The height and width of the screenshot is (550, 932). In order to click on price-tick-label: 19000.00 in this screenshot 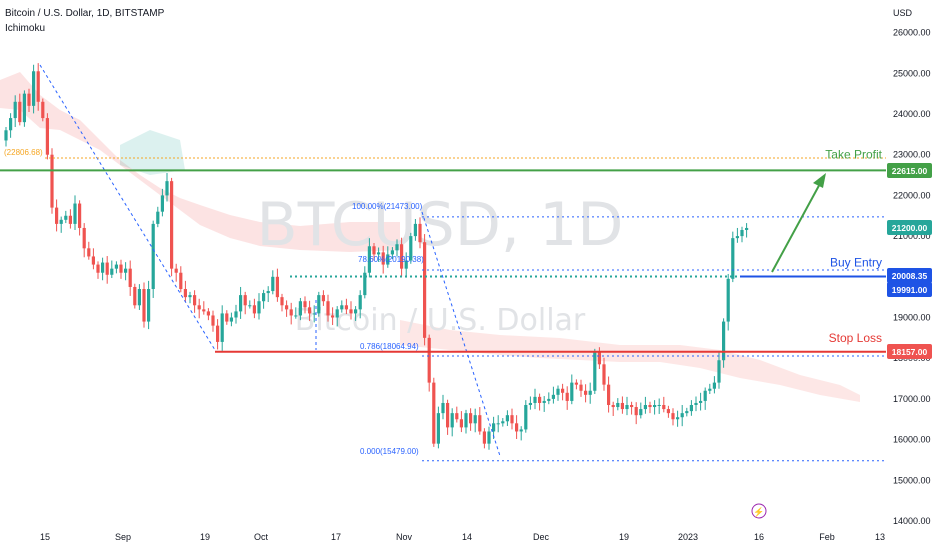, I will do `click(912, 318)`.